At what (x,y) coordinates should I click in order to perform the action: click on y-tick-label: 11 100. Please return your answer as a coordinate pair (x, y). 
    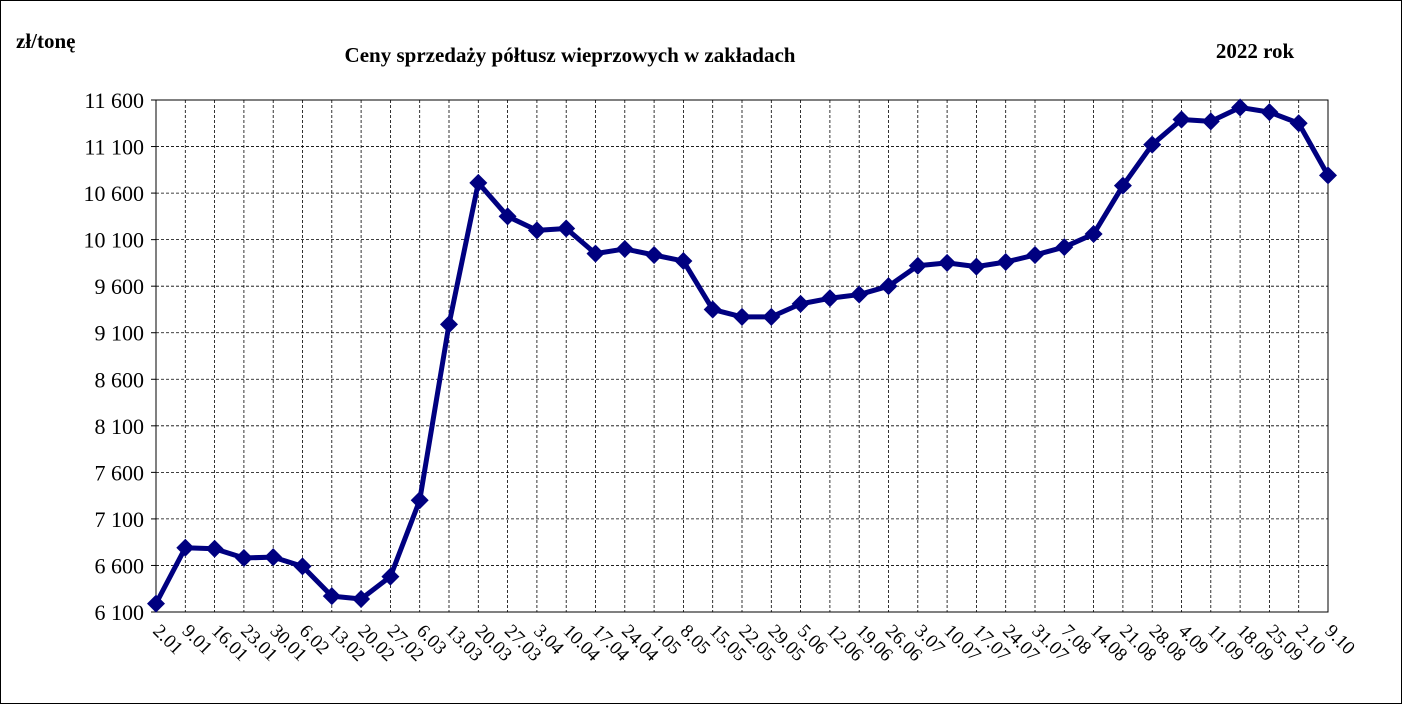
    Looking at the image, I should click on (114, 147).